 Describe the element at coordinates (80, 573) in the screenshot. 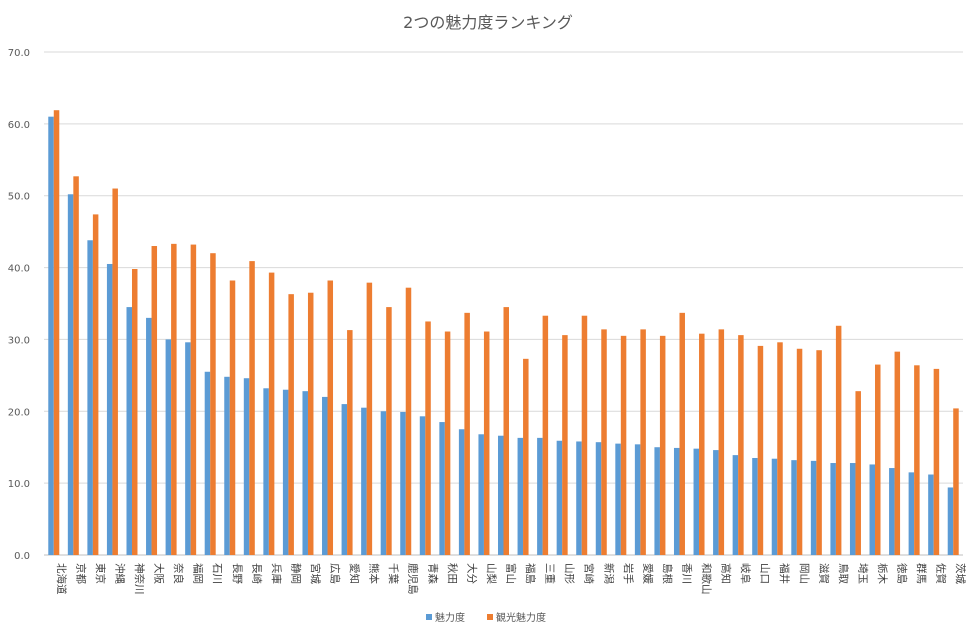

I see `x-tick-label: 京都` at that location.